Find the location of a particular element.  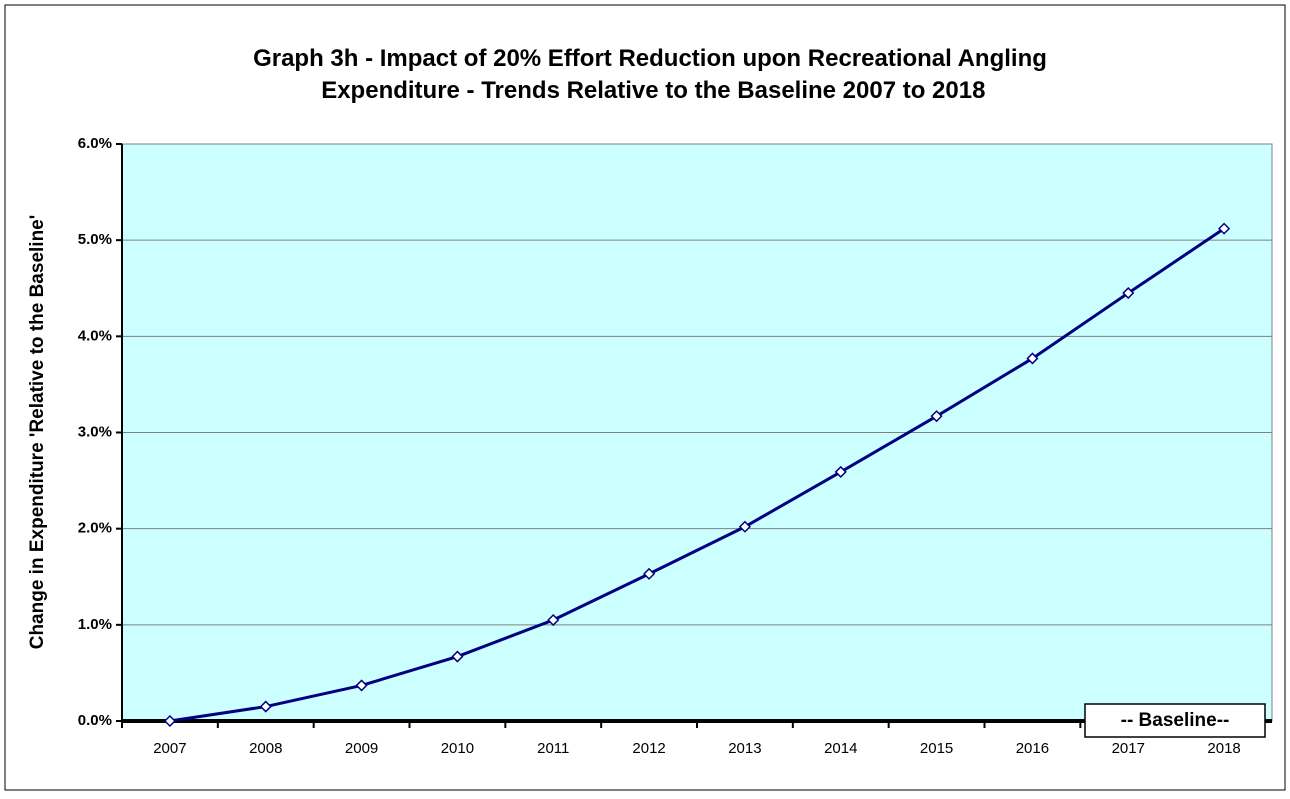

x-tick-label: 2012 is located at coordinates (648, 748).